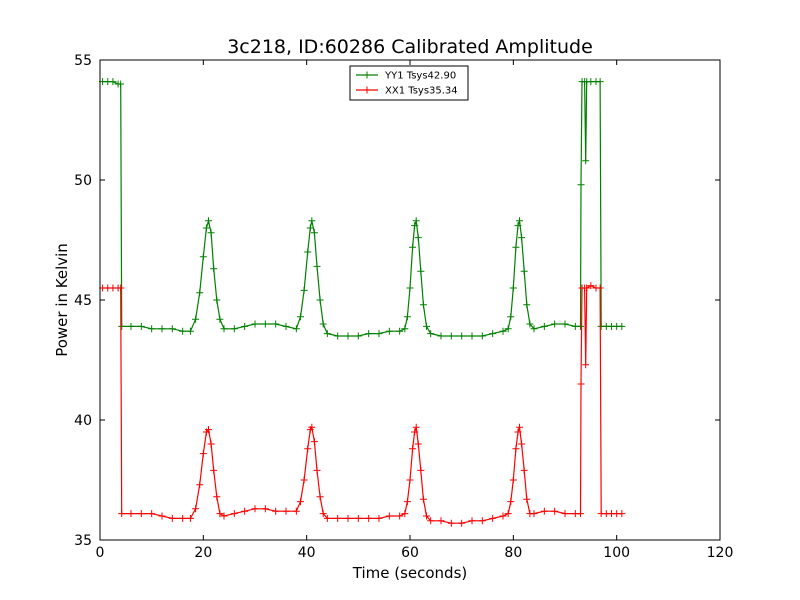  Describe the element at coordinates (406, 76) in the screenshot. I see `legend-entry: YY1 Tsys42.90` at that location.